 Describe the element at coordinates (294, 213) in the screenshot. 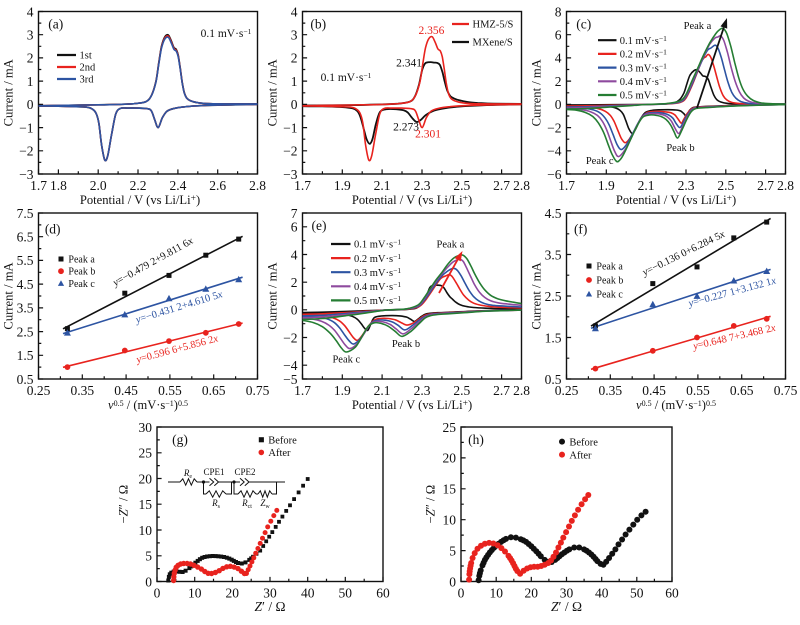

I see `svg-text: 7` at that location.